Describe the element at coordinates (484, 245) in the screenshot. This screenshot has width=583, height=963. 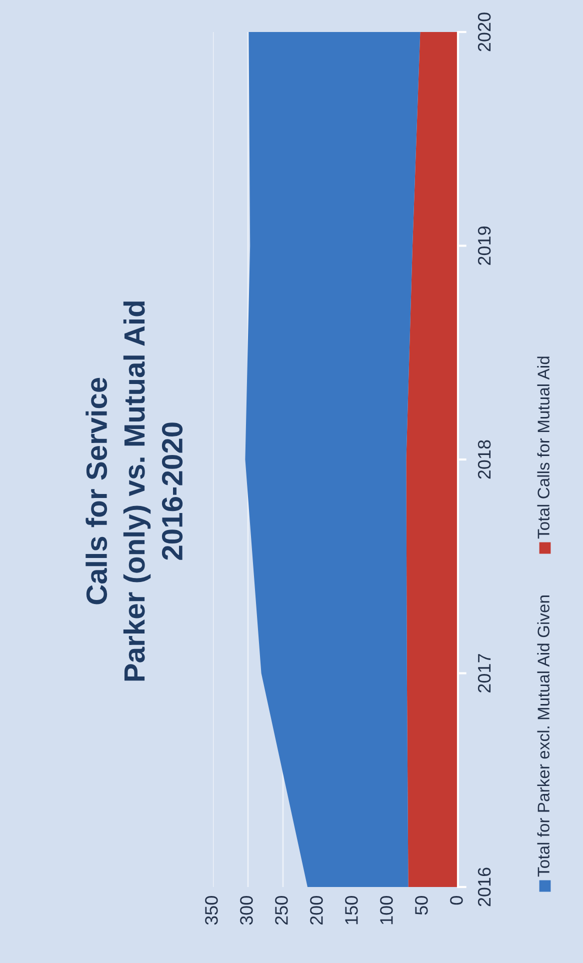
I see `y-tick-label: 2019` at that location.